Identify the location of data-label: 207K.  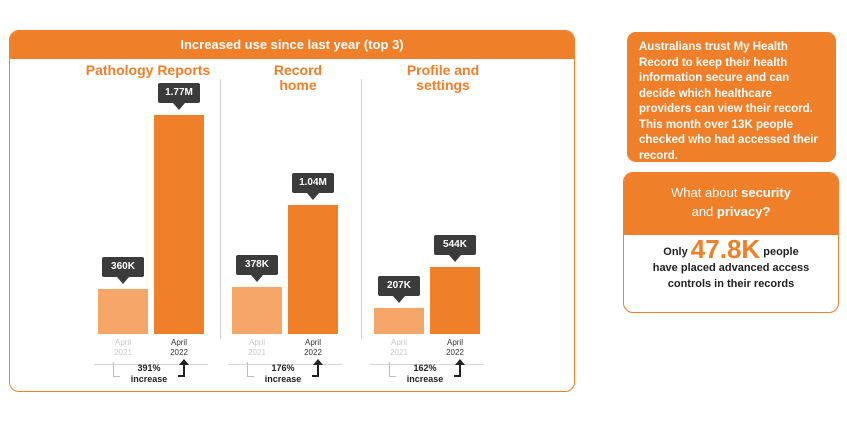
(399, 290).